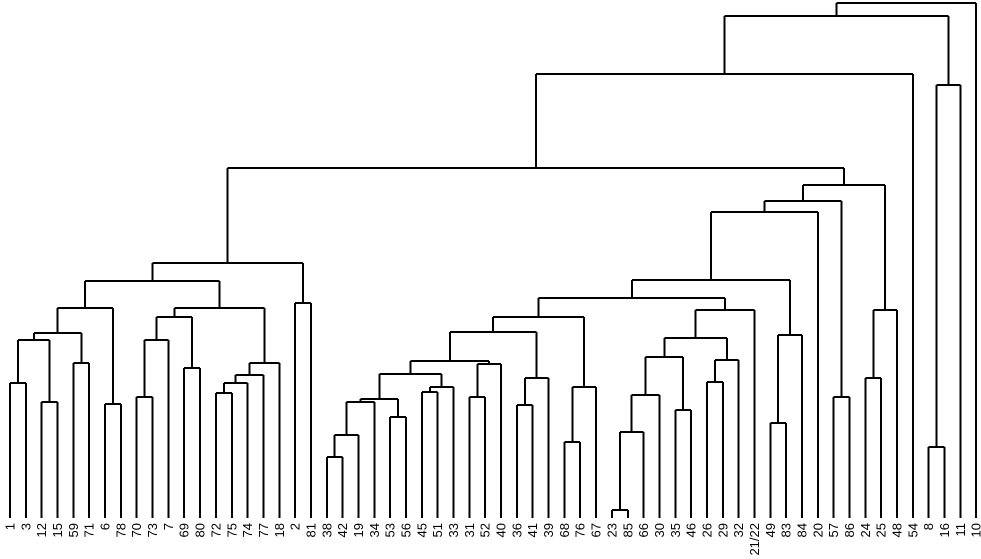 The image size is (981, 559). Describe the element at coordinates (25, 526) in the screenshot. I see `leaf-label: 3` at that location.